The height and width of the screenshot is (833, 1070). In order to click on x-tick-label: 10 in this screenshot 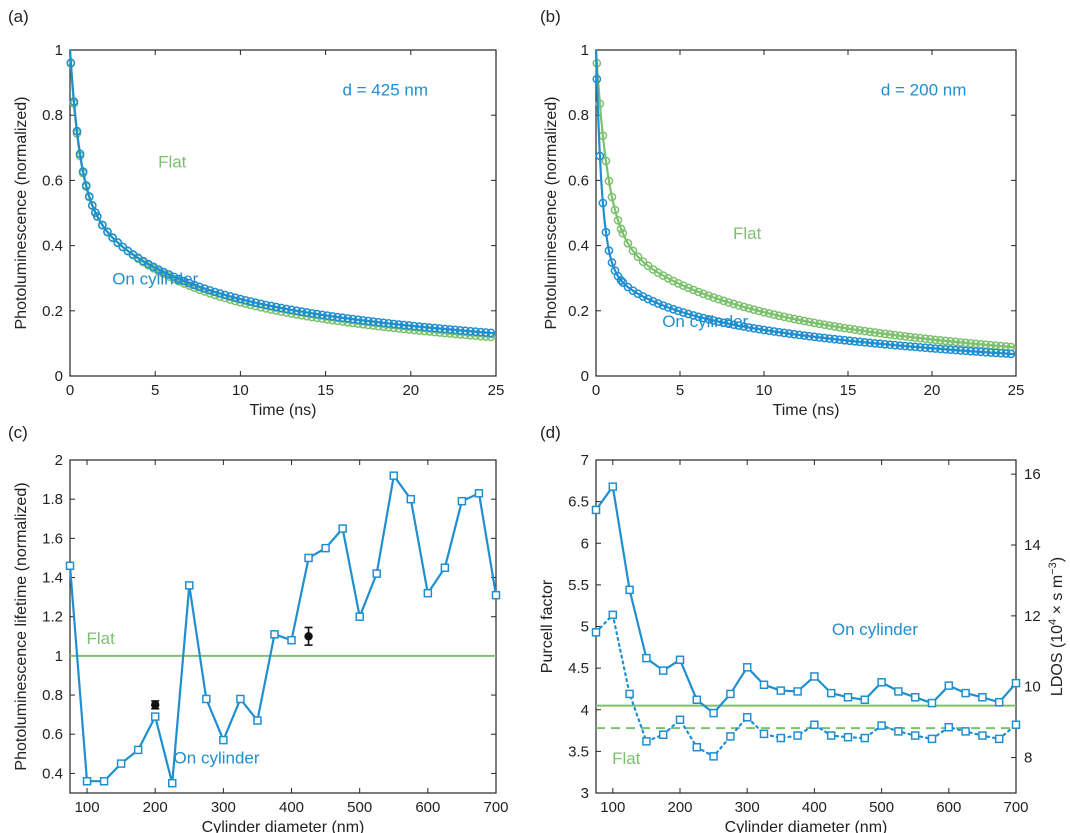, I will do `click(764, 390)`.